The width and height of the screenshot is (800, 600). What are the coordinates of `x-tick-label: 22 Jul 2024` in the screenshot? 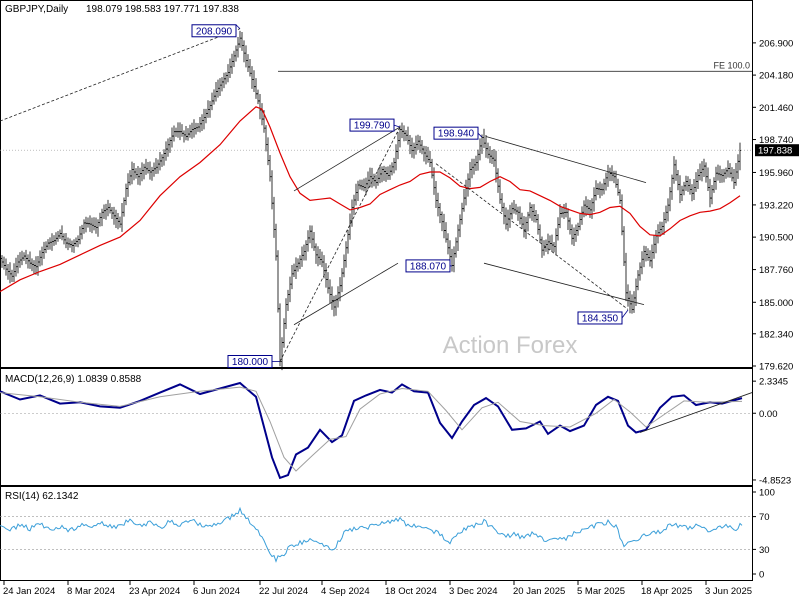 It's located at (283, 591).